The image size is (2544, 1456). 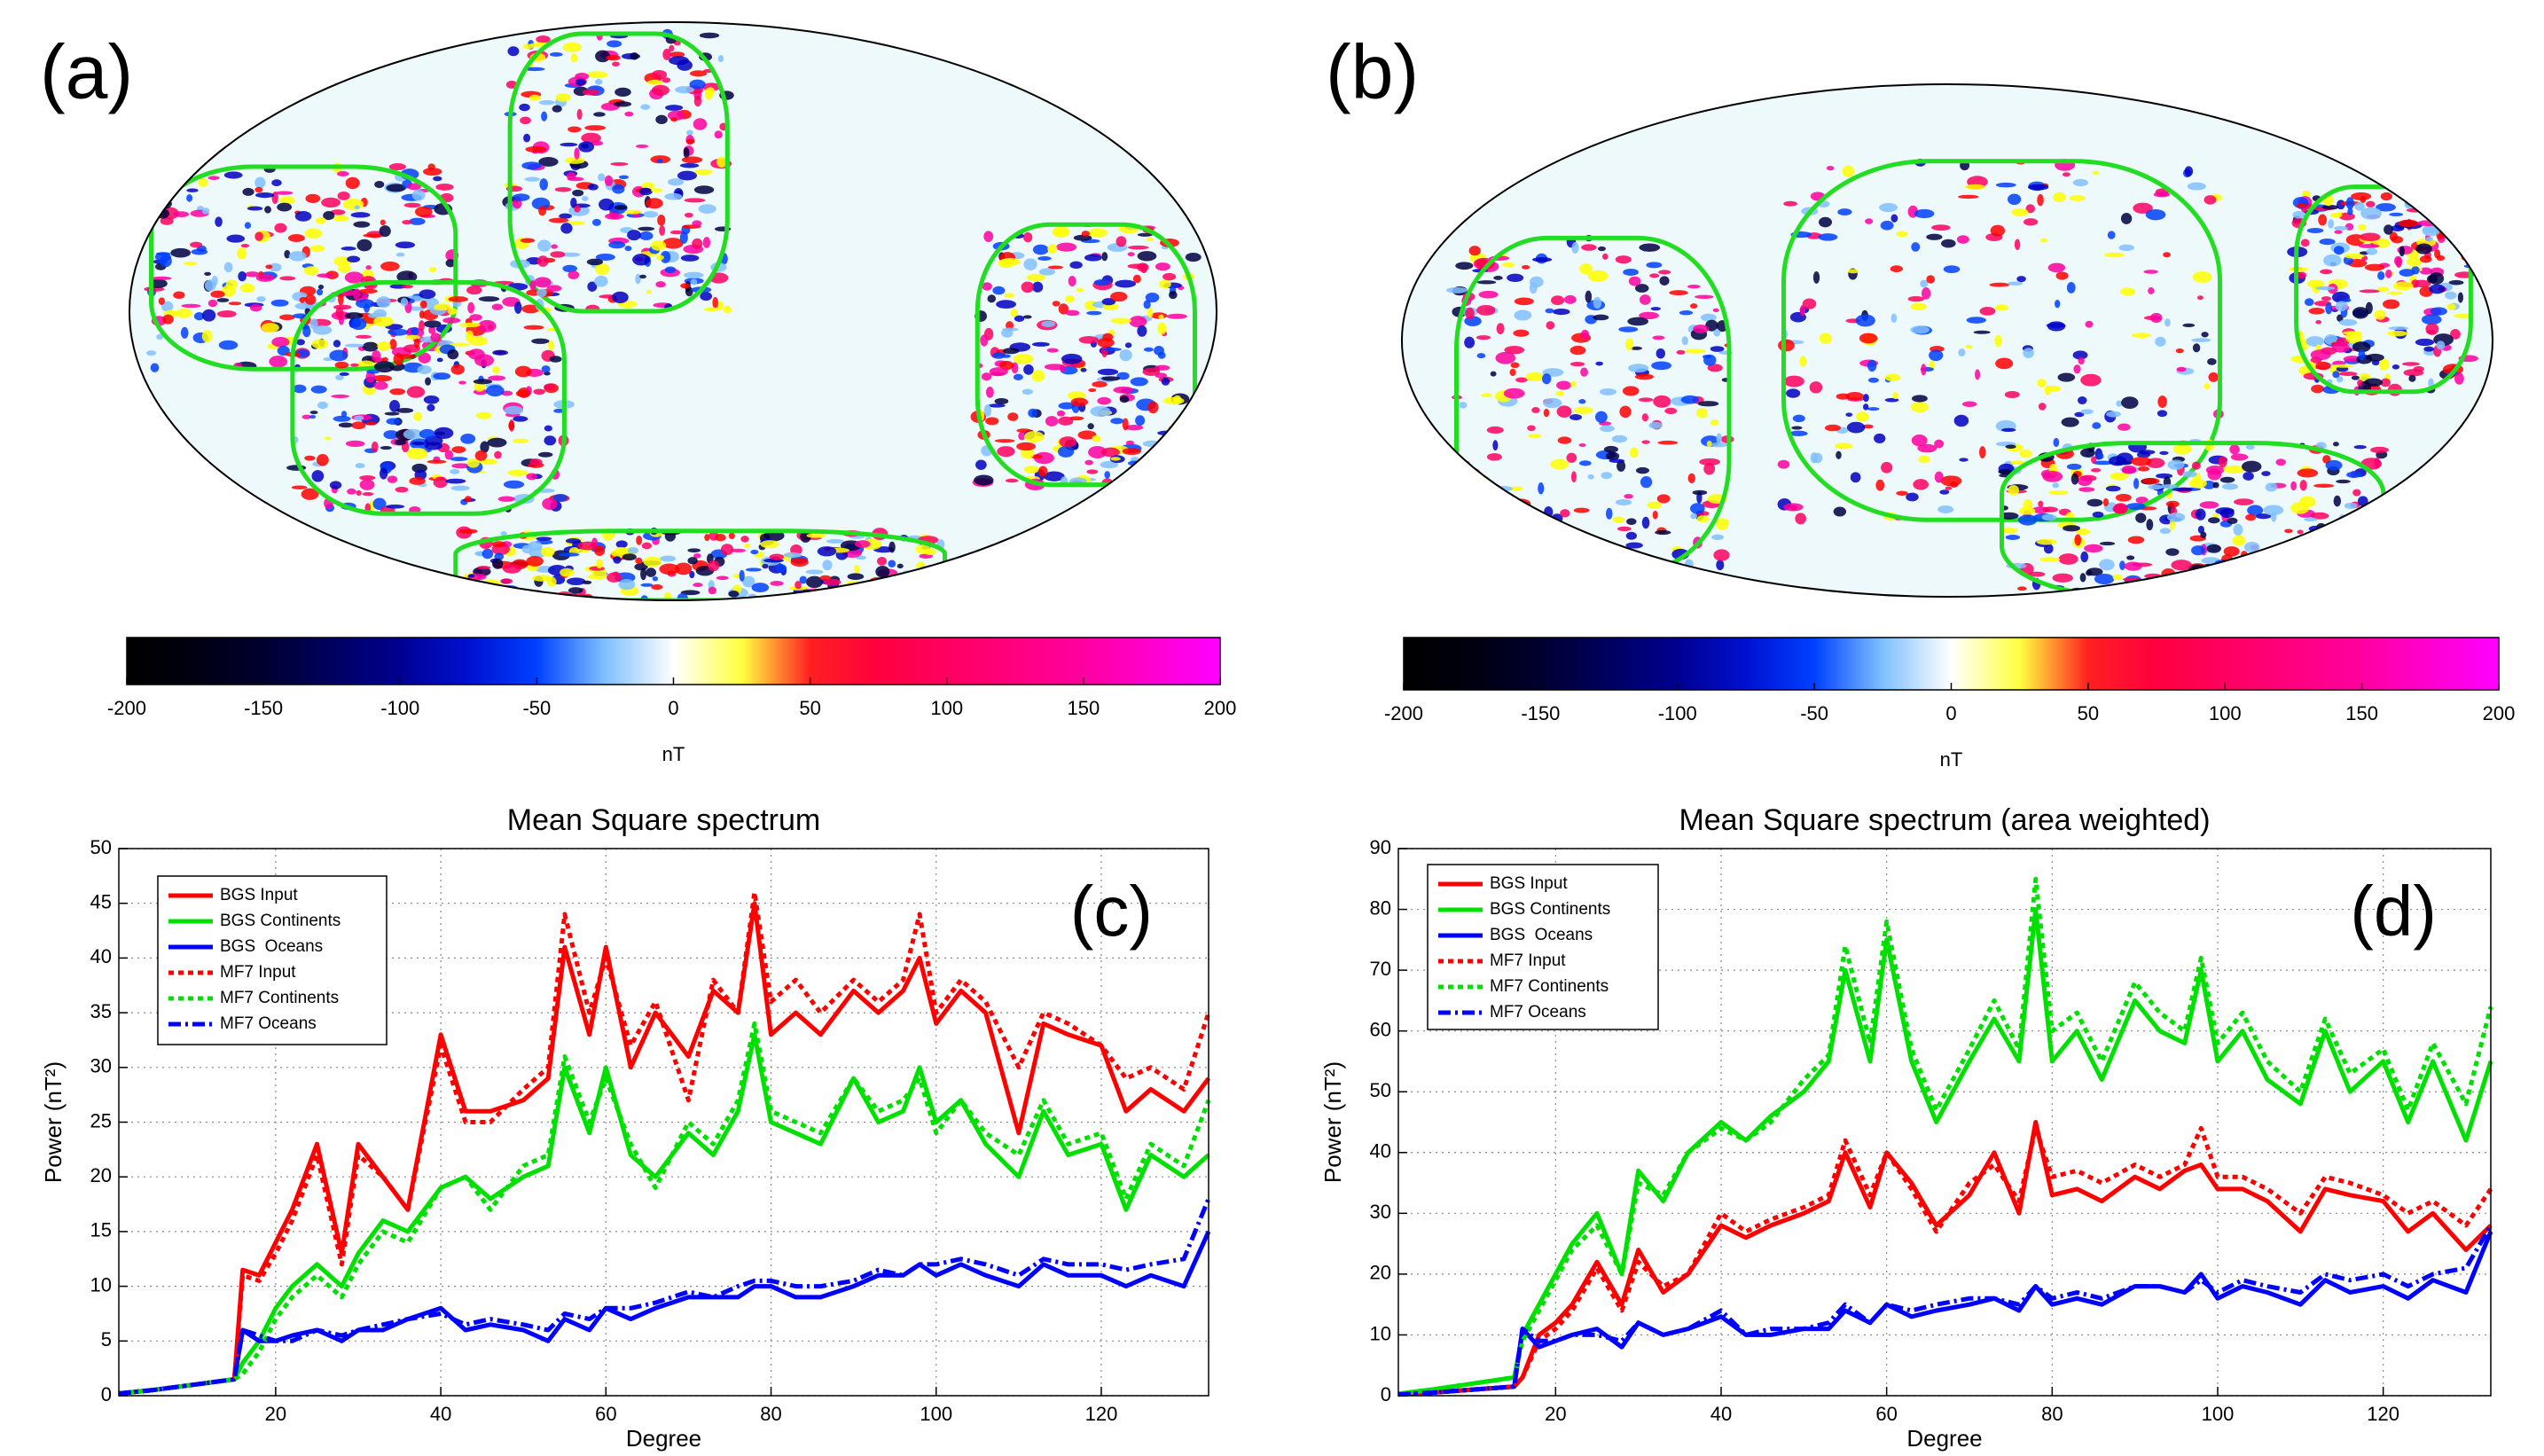 I want to click on y-tick-label: 40, so click(x=1380, y=1151).